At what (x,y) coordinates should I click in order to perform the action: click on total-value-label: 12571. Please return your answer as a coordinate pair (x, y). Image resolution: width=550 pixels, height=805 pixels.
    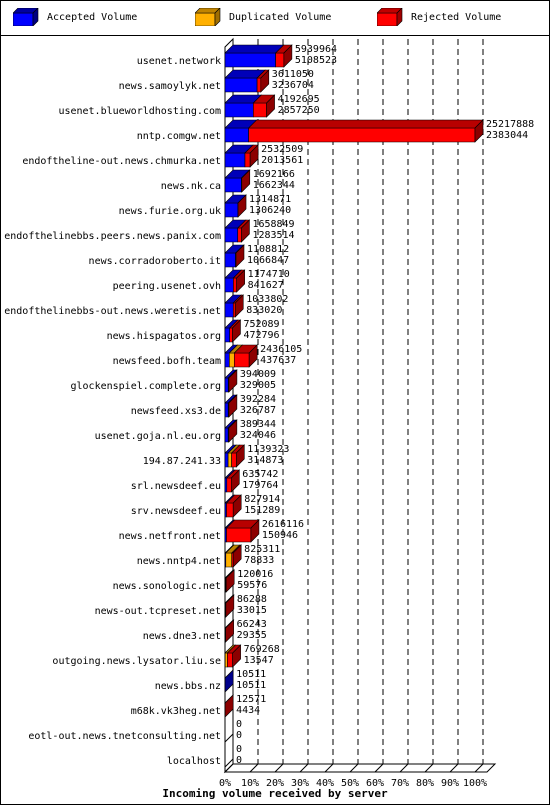
    Looking at the image, I should click on (251, 699).